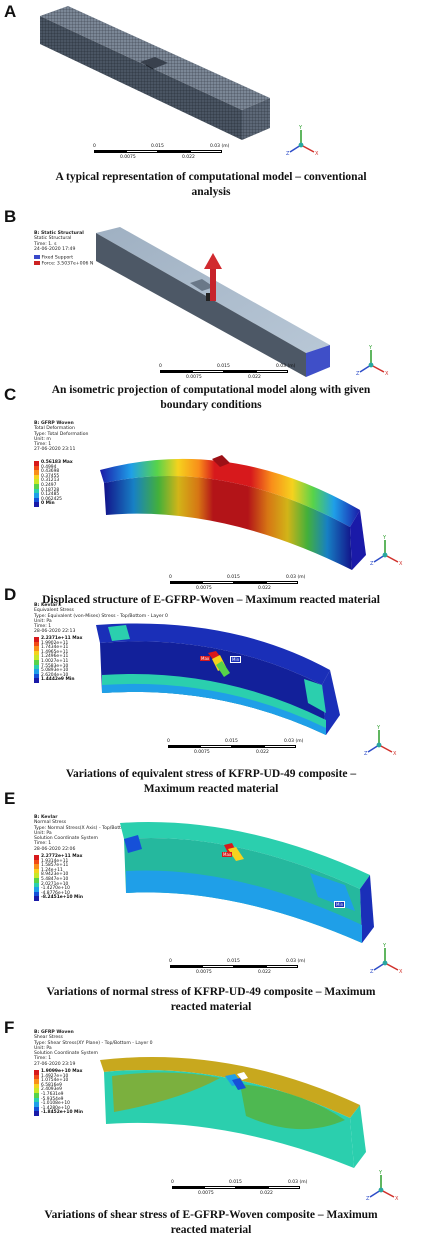 The height and width of the screenshot is (1244, 422). I want to click on legend-label: 1.4442e9 Min, so click(58, 680).